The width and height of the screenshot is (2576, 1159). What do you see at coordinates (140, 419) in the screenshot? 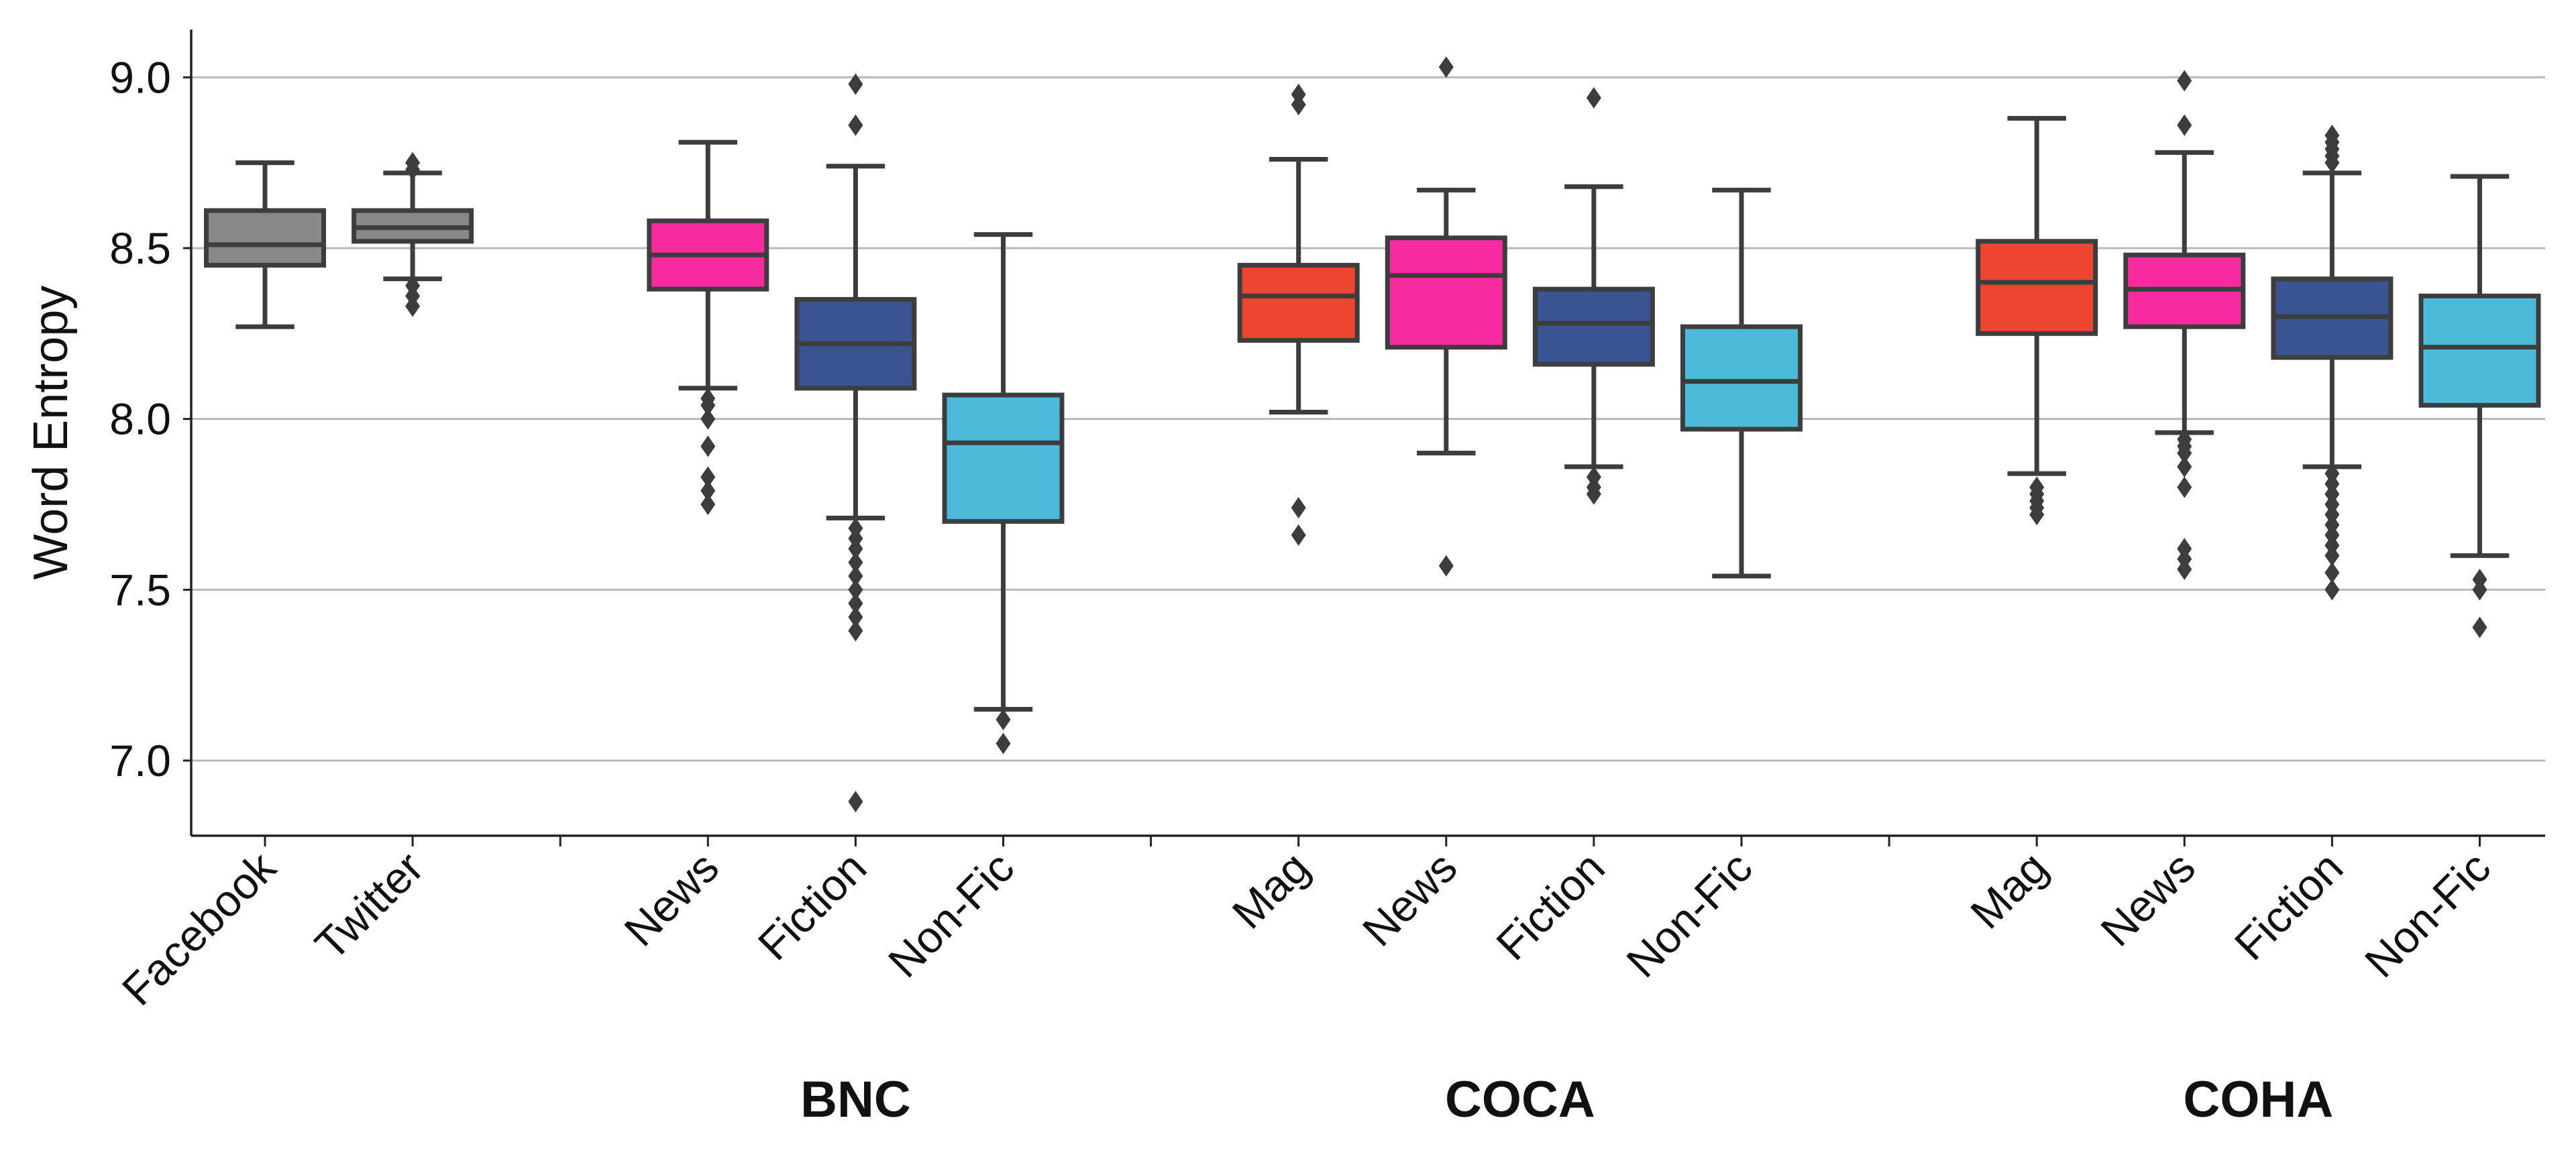
I see `y-tick-label: 8.0` at bounding box center [140, 419].